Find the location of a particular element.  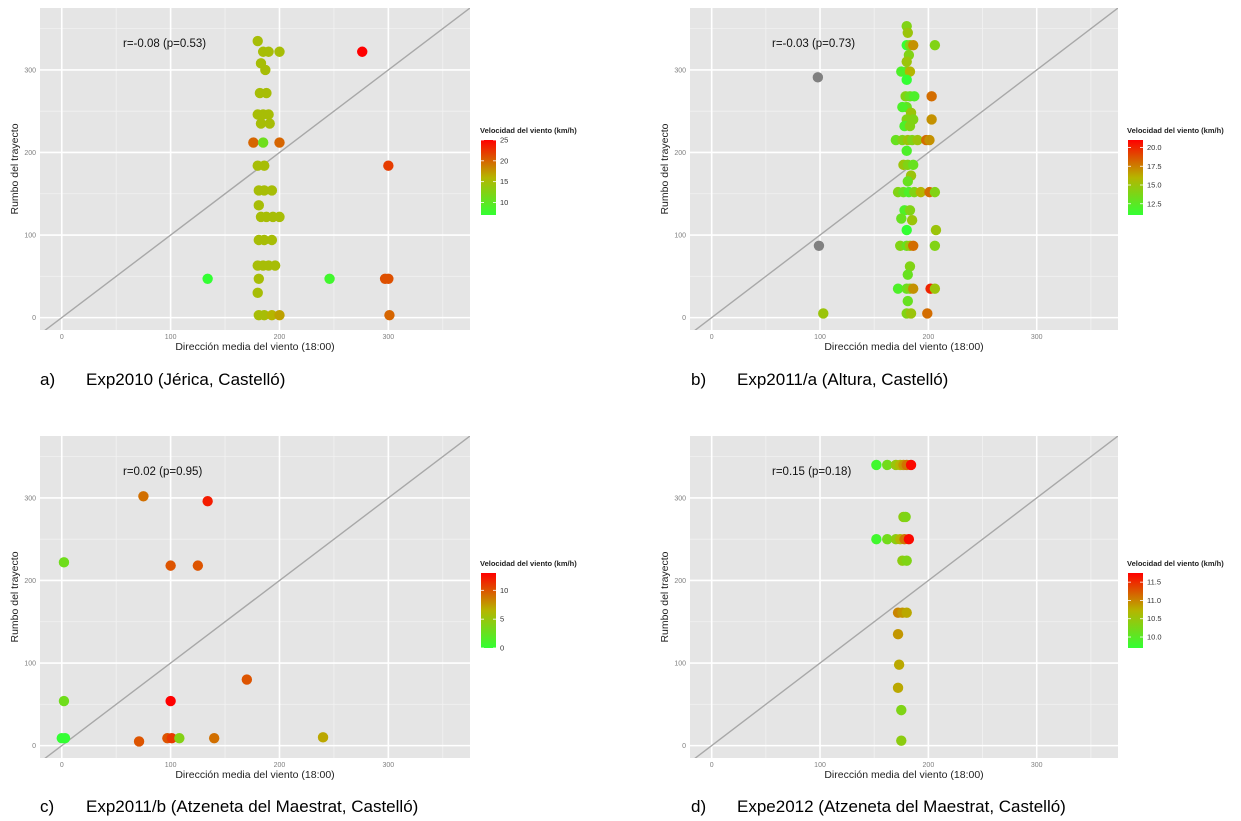

legend-tick-label: 25 is located at coordinates (504, 140).